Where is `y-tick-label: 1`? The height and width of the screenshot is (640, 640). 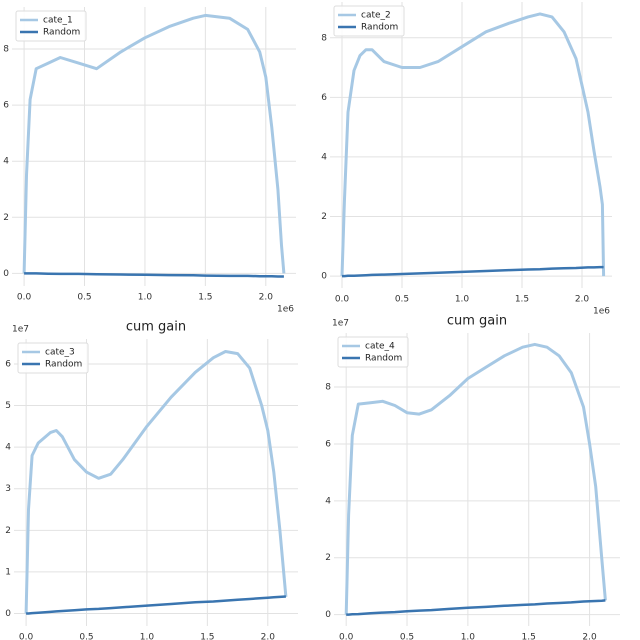
y-tick-label: 1 is located at coordinates (8, 572).